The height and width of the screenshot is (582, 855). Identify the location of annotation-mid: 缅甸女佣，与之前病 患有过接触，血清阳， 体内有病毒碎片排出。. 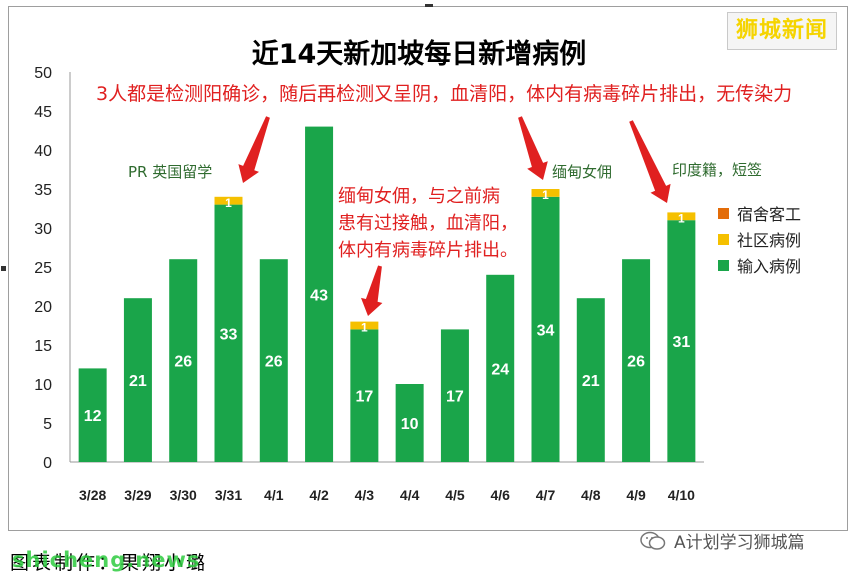
(428, 223).